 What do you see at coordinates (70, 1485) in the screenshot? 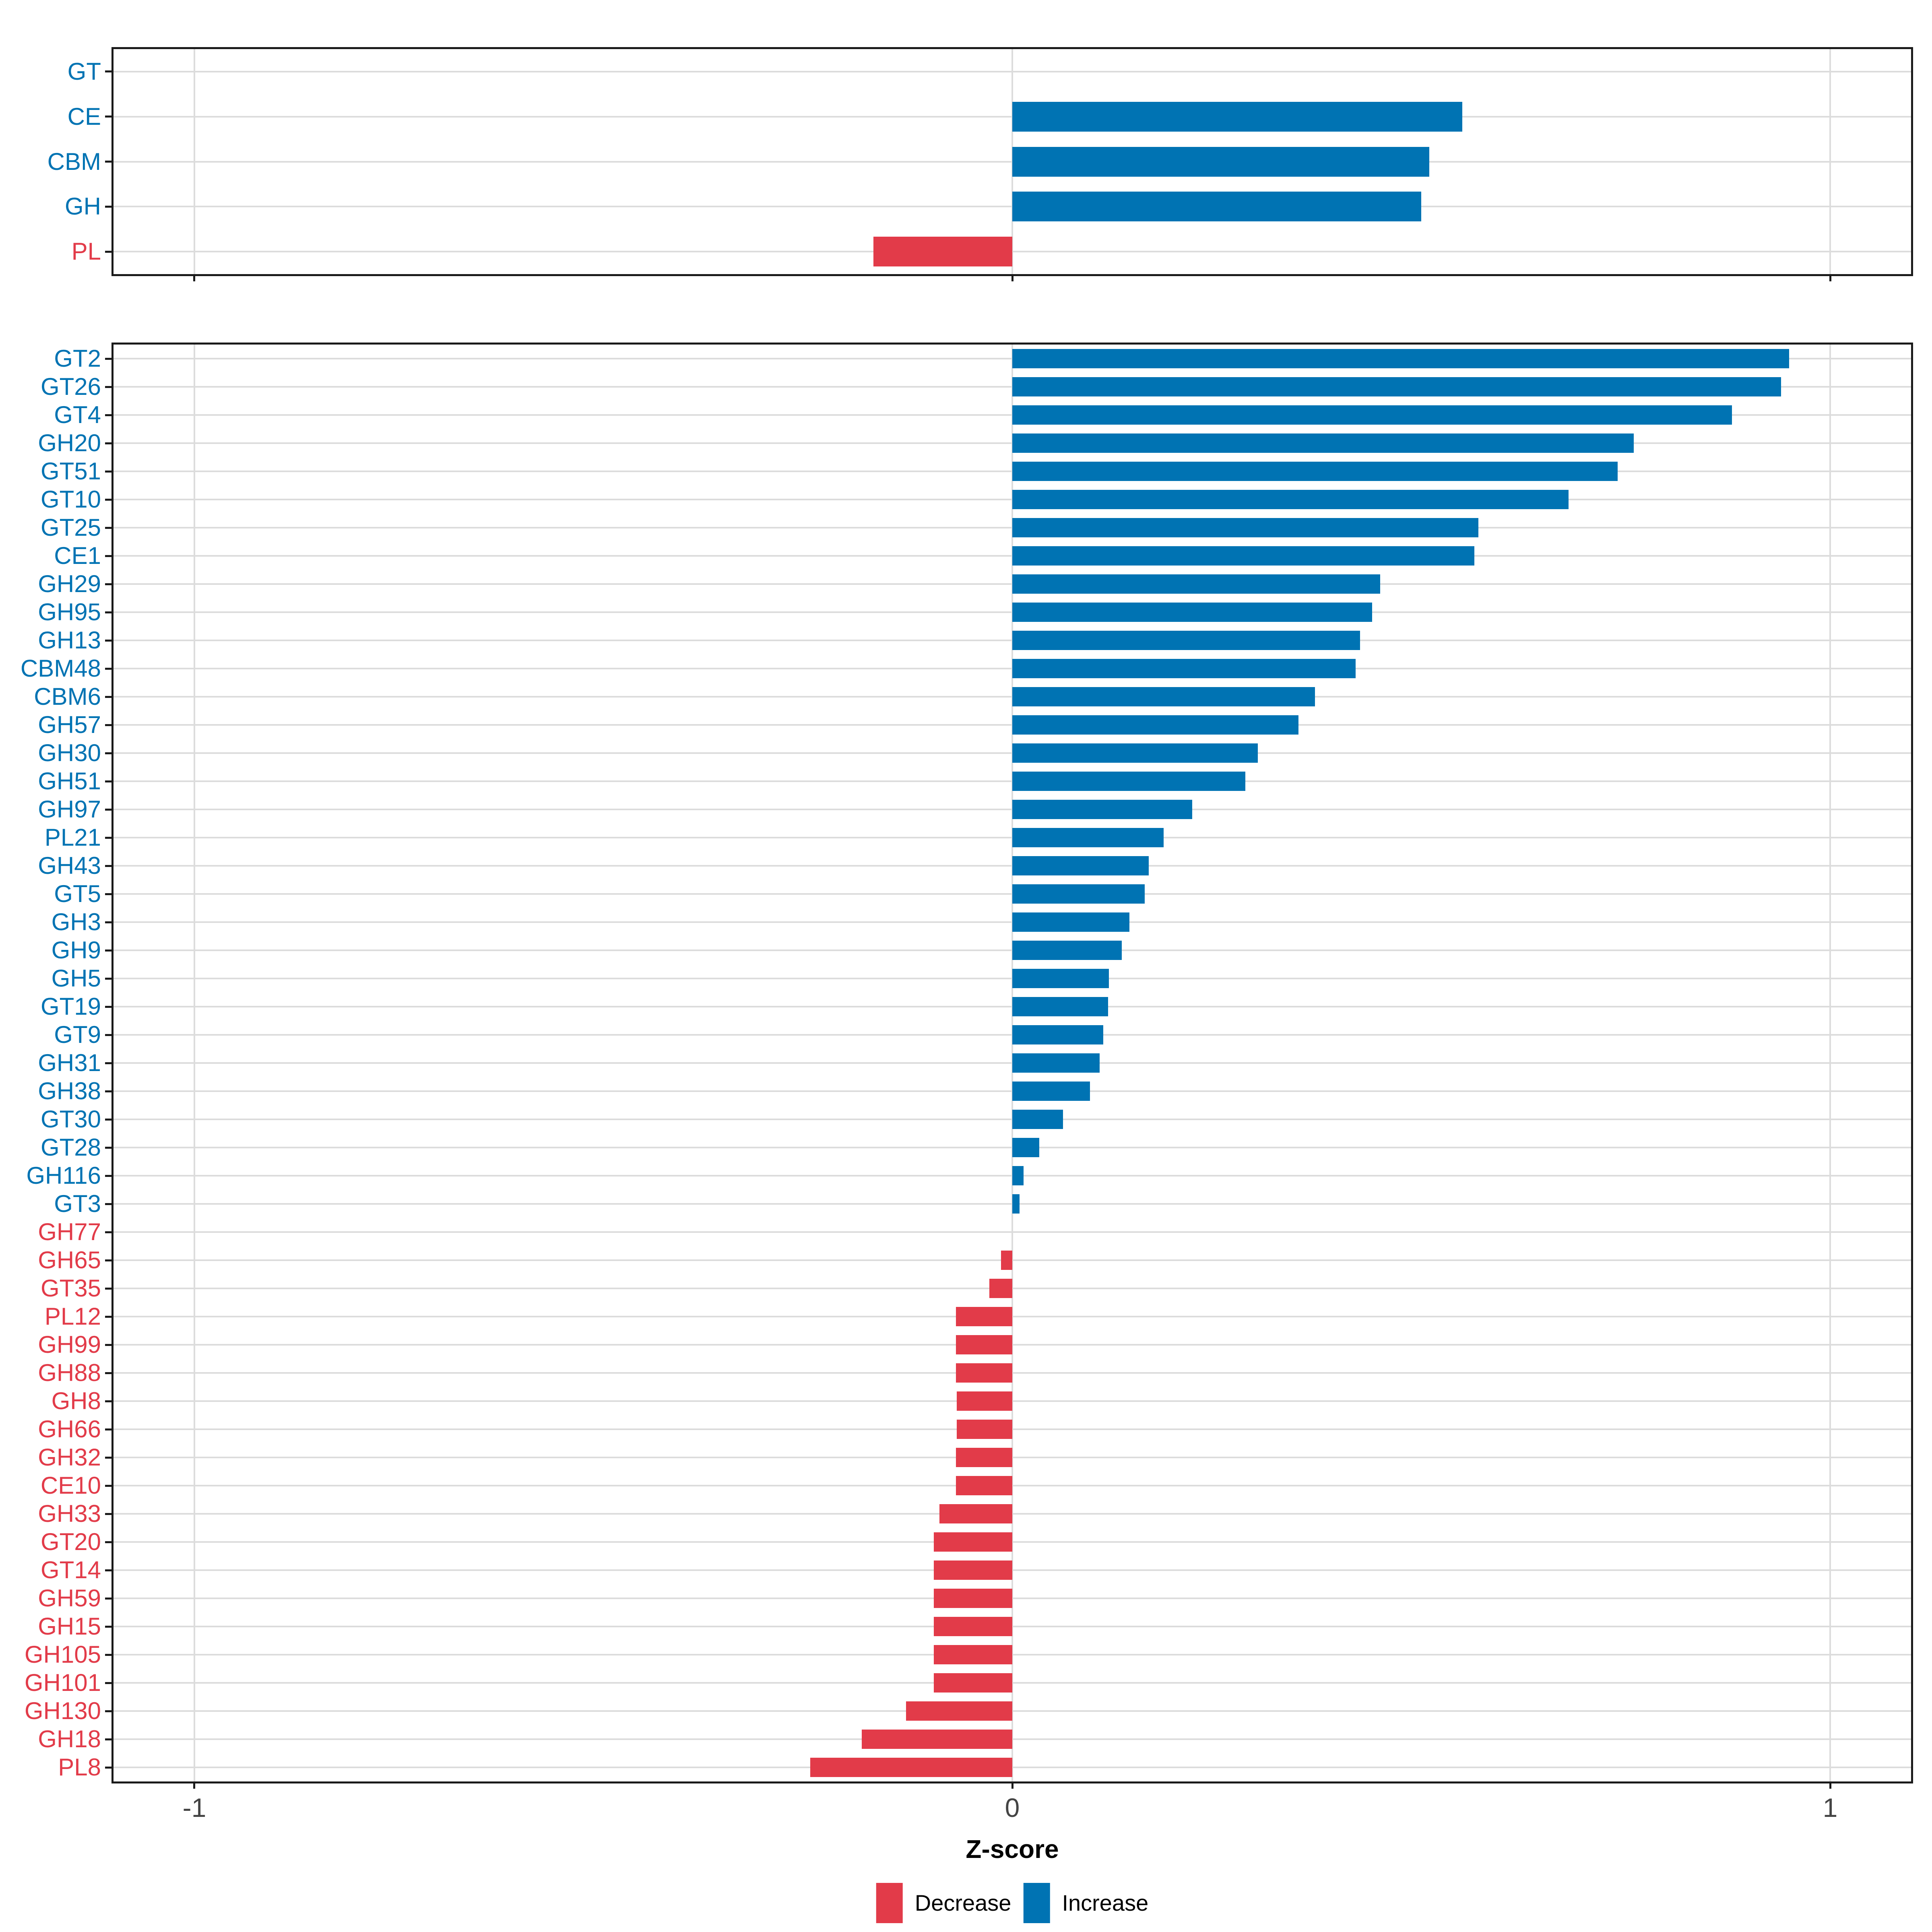
I see `category-label-CE10: CE10` at bounding box center [70, 1485].